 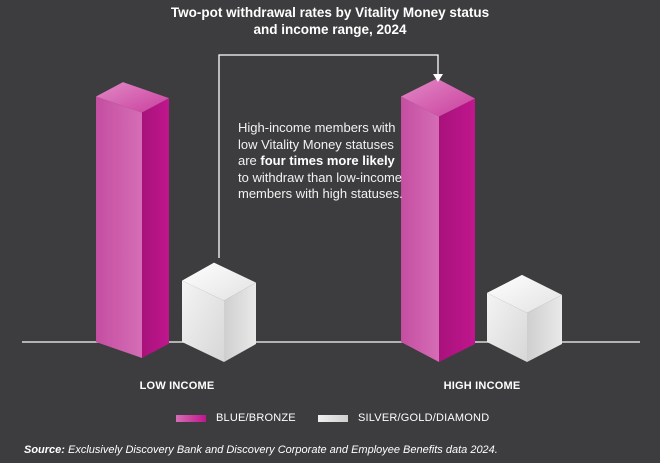 What do you see at coordinates (327, 160) in the screenshot?
I see `annotation-emphasis: four times more likely` at bounding box center [327, 160].